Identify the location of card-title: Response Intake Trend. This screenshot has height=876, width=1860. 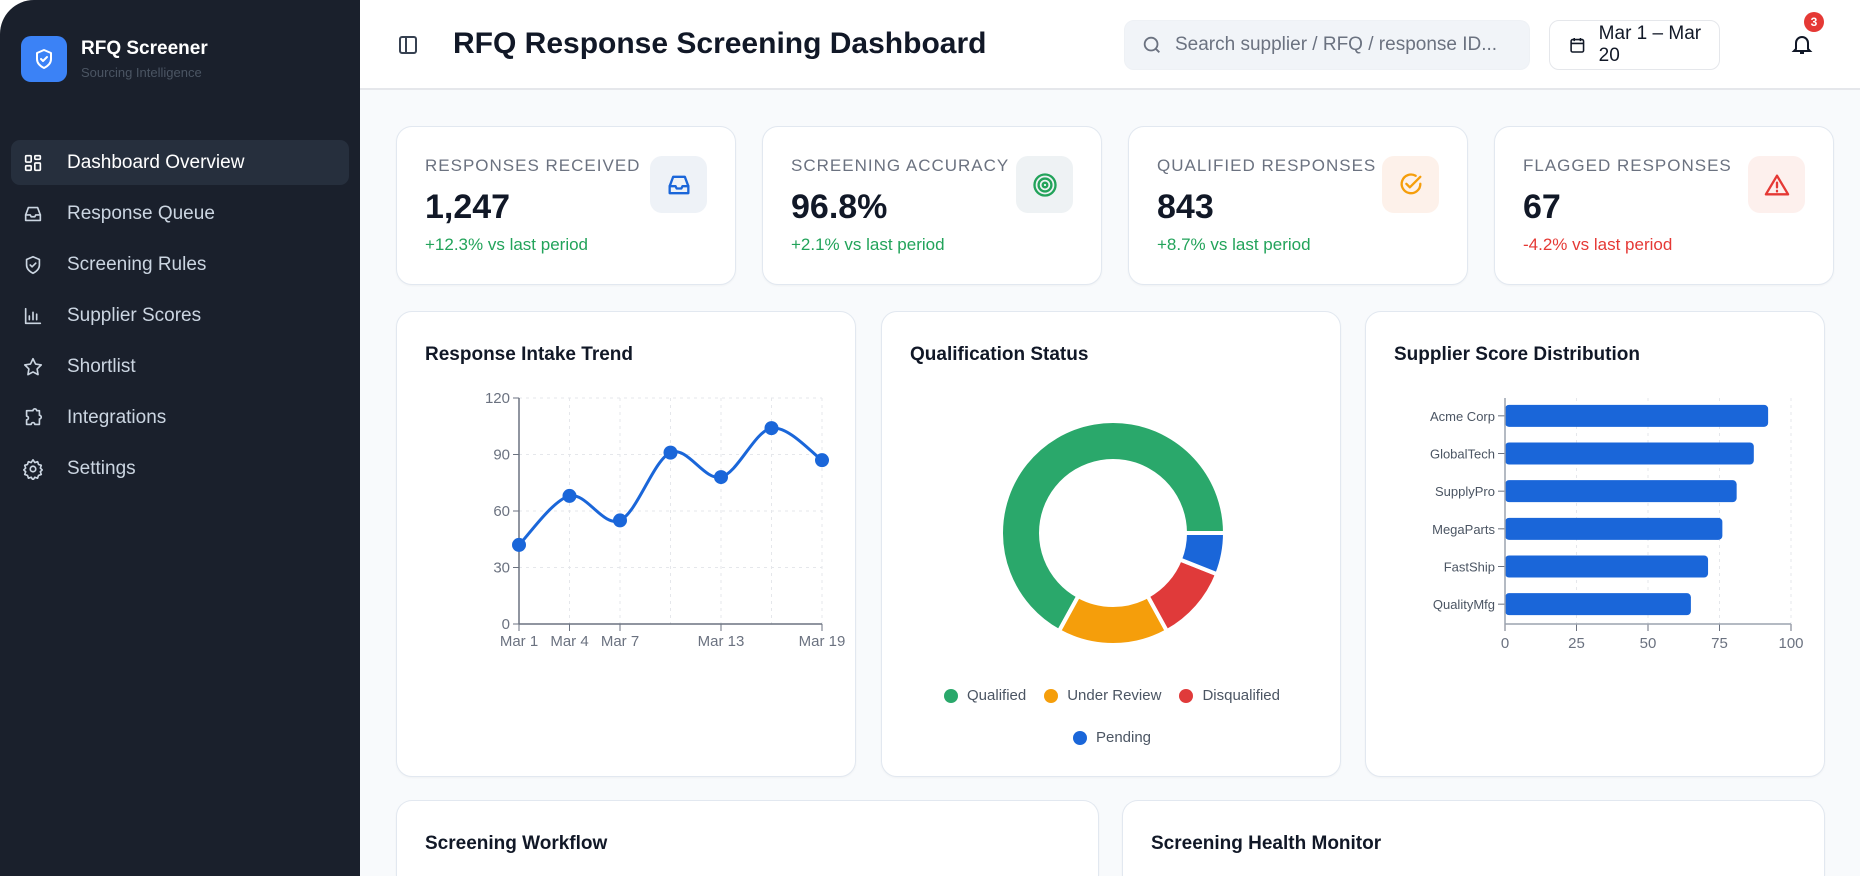
(529, 354).